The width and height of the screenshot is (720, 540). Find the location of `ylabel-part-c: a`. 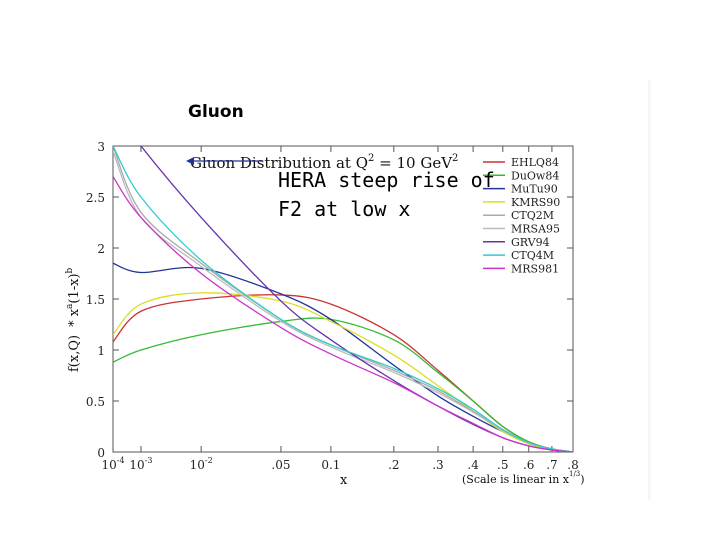

ylabel-part-c: a is located at coordinates (70, 306).